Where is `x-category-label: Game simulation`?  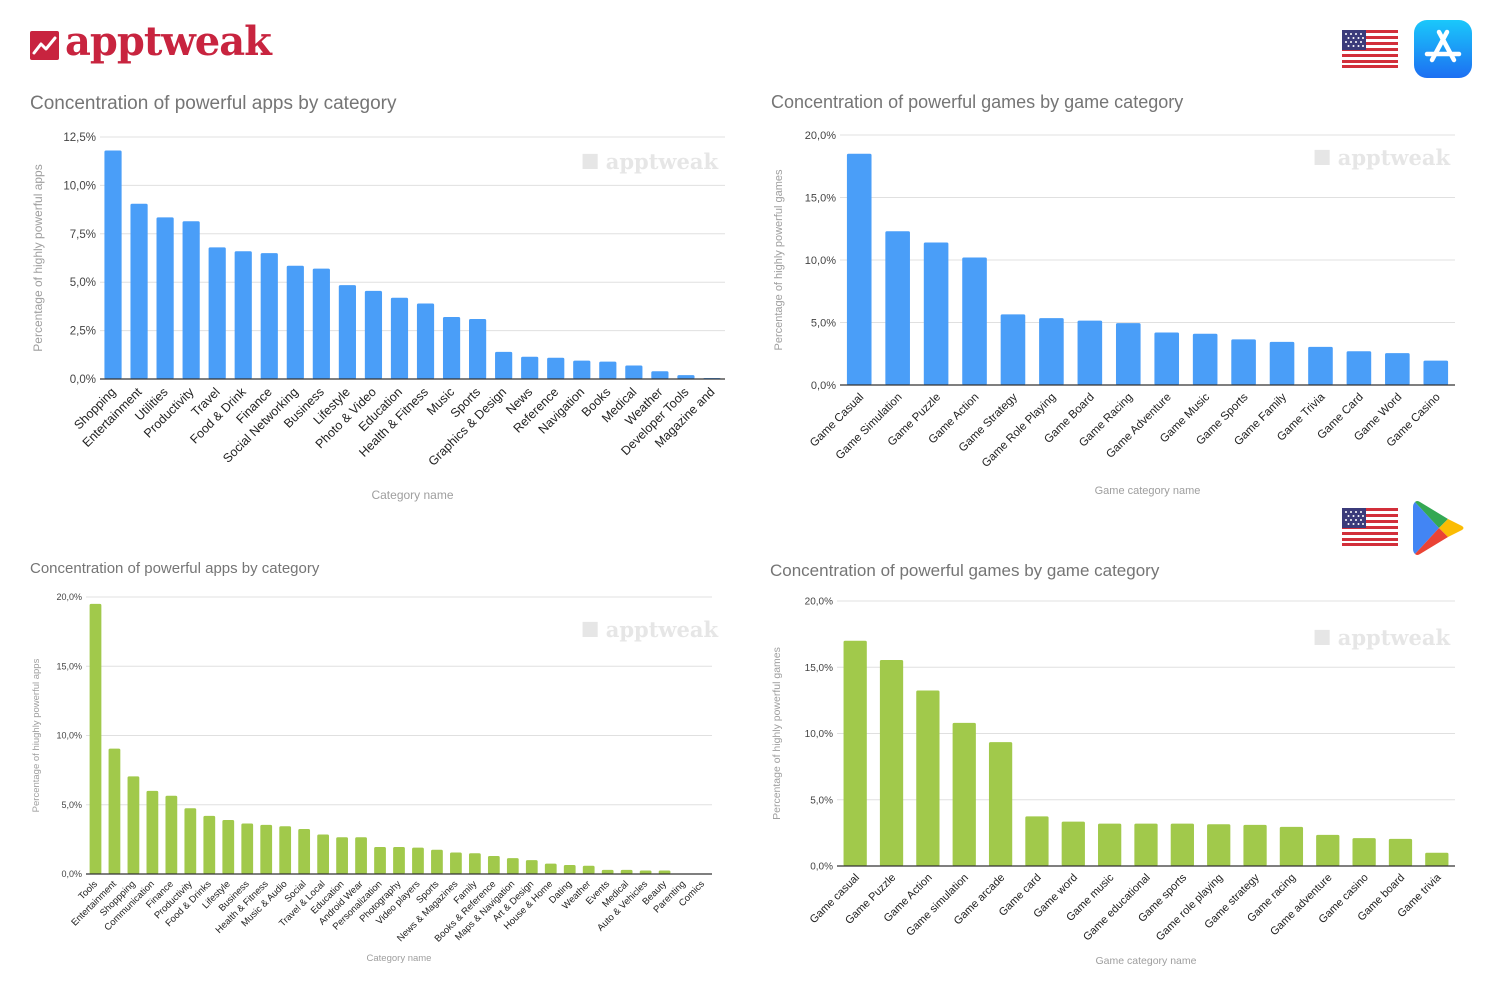 x-category-label: Game simulation is located at coordinates (937, 905).